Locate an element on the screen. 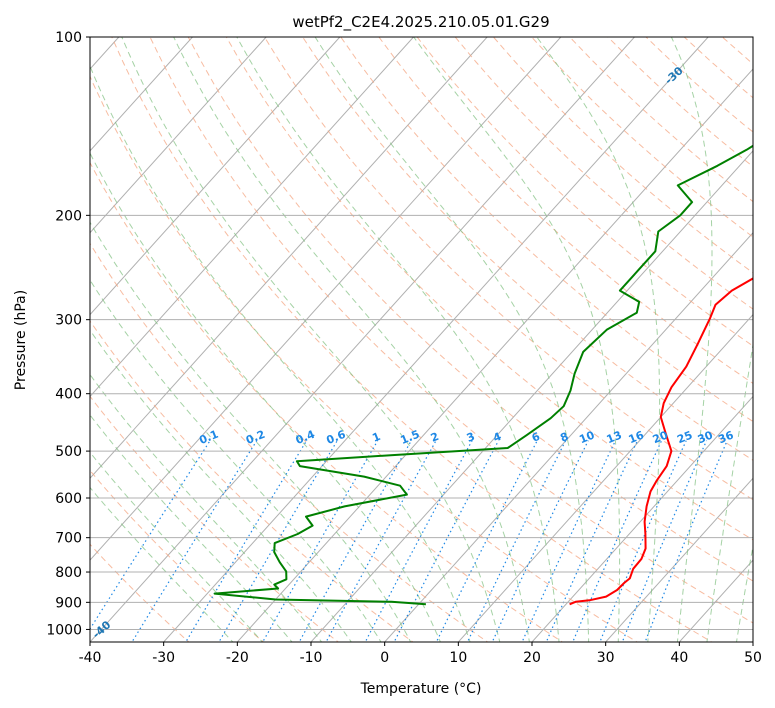 This screenshot has width=775, height=708. x-tick-label: 40 is located at coordinates (679, 658).